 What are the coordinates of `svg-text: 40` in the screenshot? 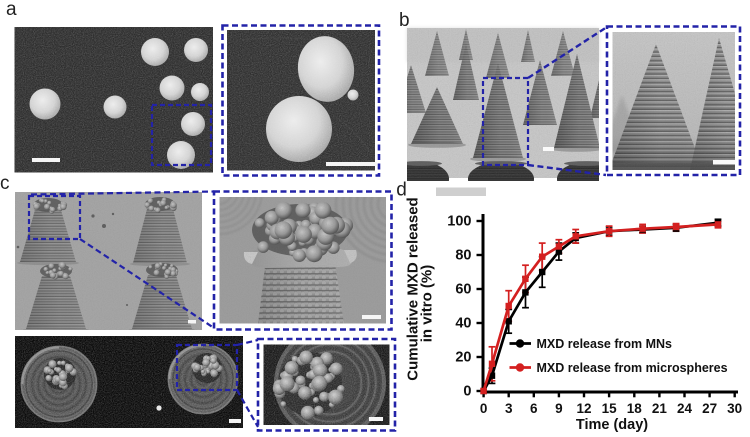 It's located at (463, 324).